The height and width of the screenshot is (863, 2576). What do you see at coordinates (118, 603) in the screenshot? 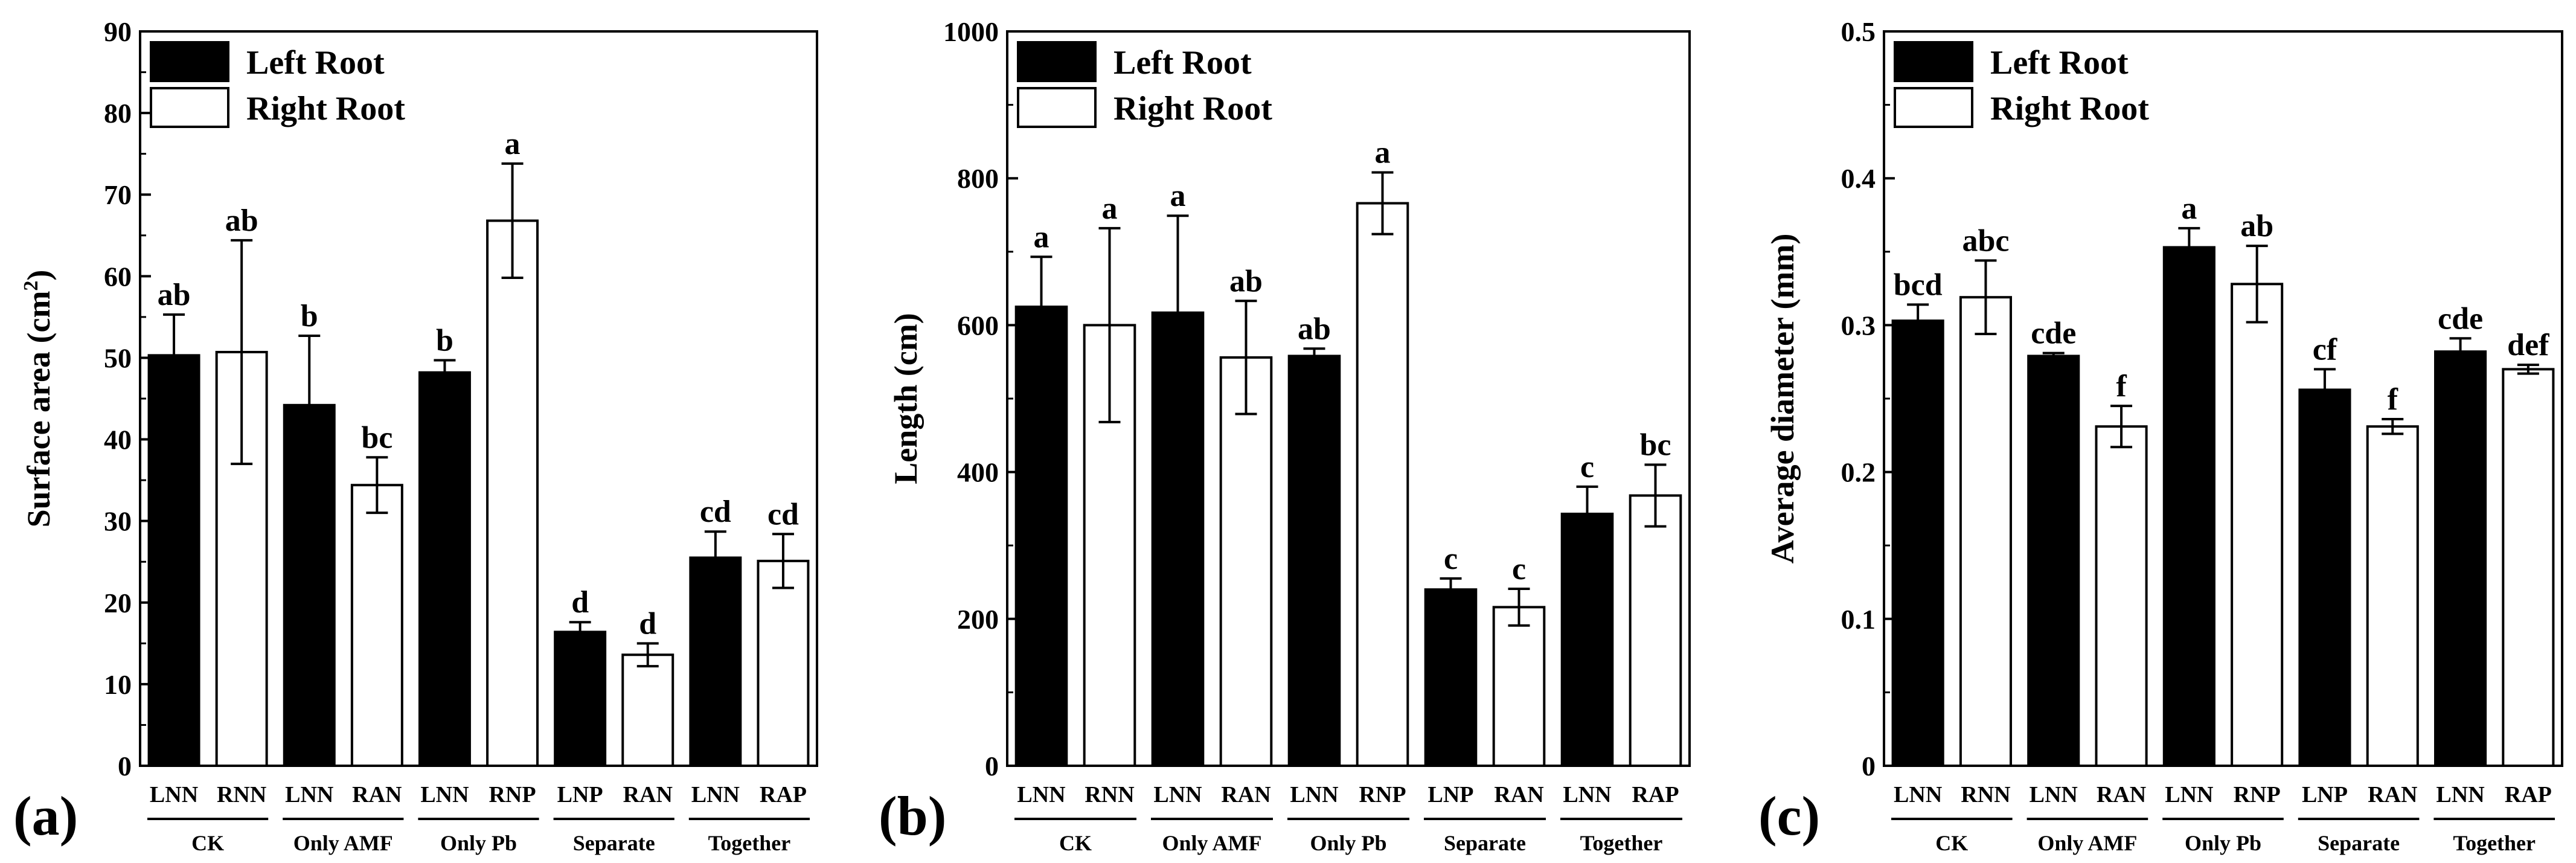
I see `y-tick-label: 20` at bounding box center [118, 603].